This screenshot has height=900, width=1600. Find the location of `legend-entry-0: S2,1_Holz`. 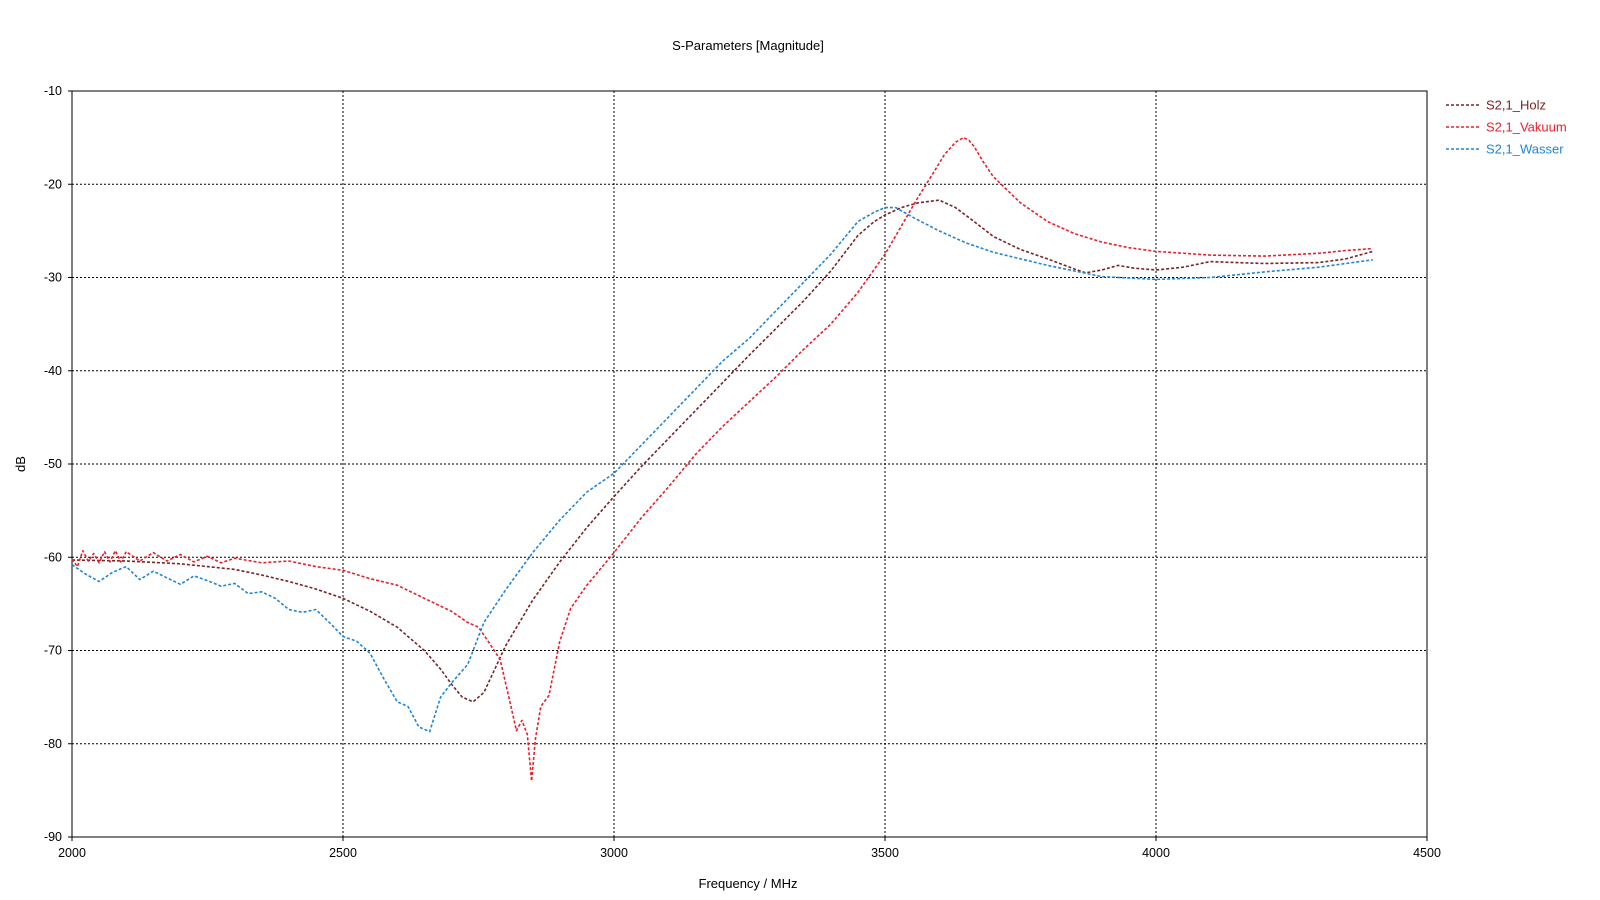

legend-entry-0: S2,1_Holz is located at coordinates (1516, 105).